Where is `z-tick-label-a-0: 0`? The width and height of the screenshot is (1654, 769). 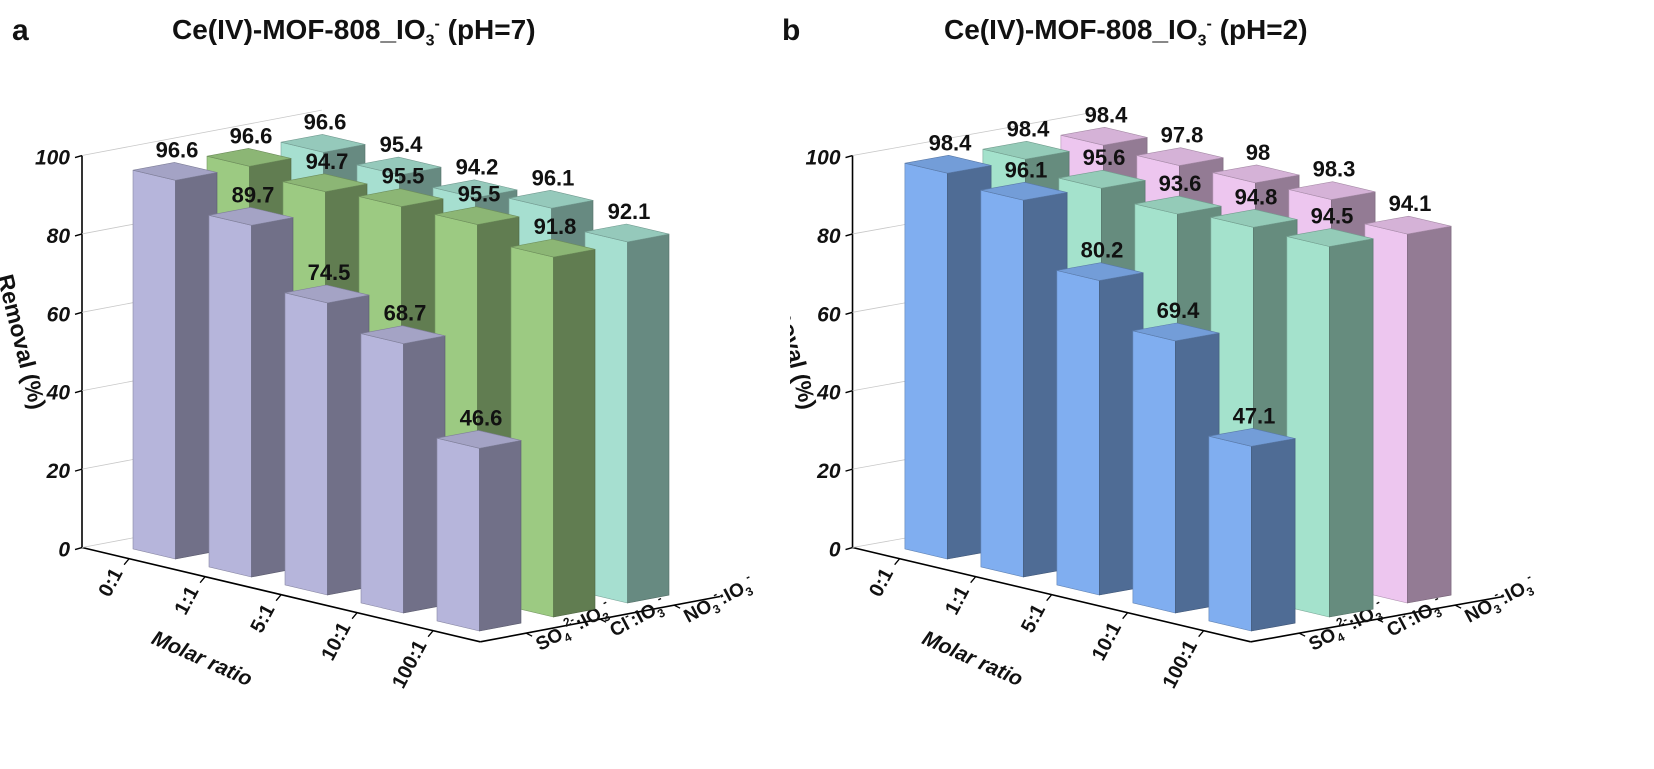
z-tick-label-a-0: 0 is located at coordinates (64, 550).